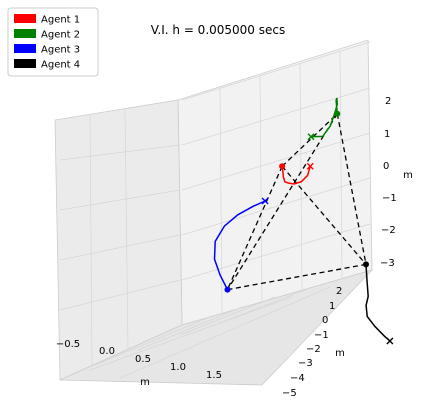  I want to click on y-tick-label: −1, so click(321, 335).